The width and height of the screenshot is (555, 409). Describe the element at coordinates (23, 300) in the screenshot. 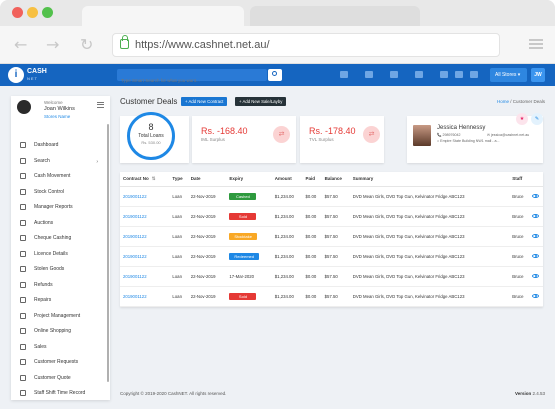

I see `repair-icon` at that location.